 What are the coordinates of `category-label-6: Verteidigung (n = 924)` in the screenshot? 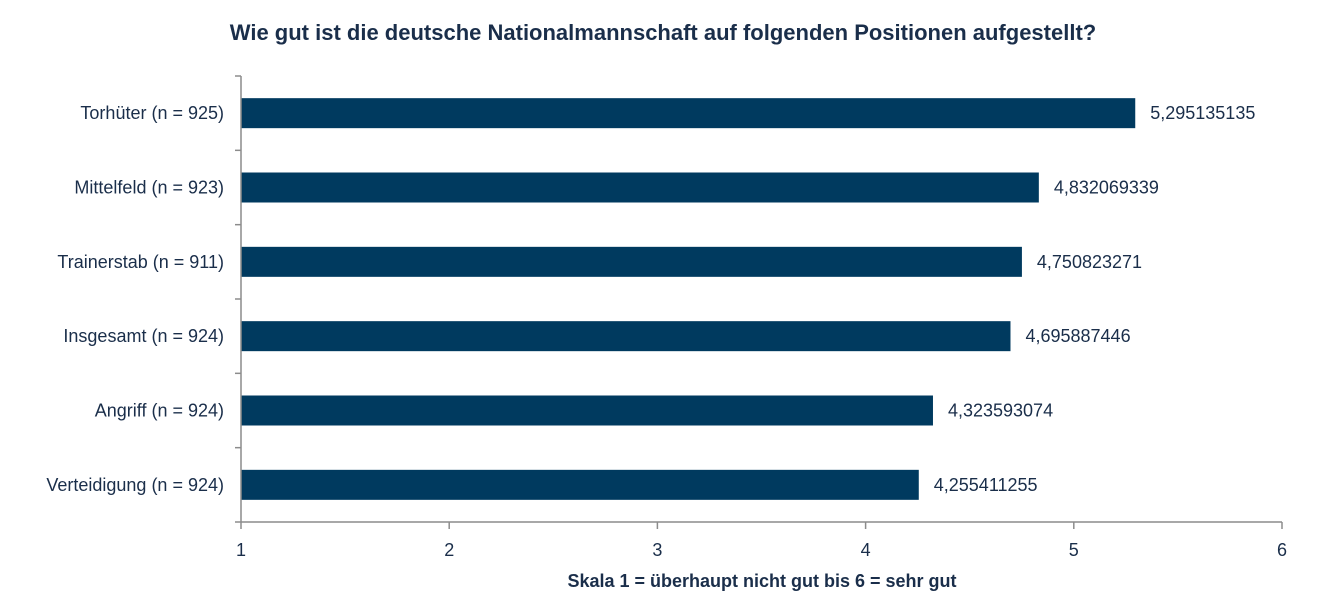 It's located at (135, 485).